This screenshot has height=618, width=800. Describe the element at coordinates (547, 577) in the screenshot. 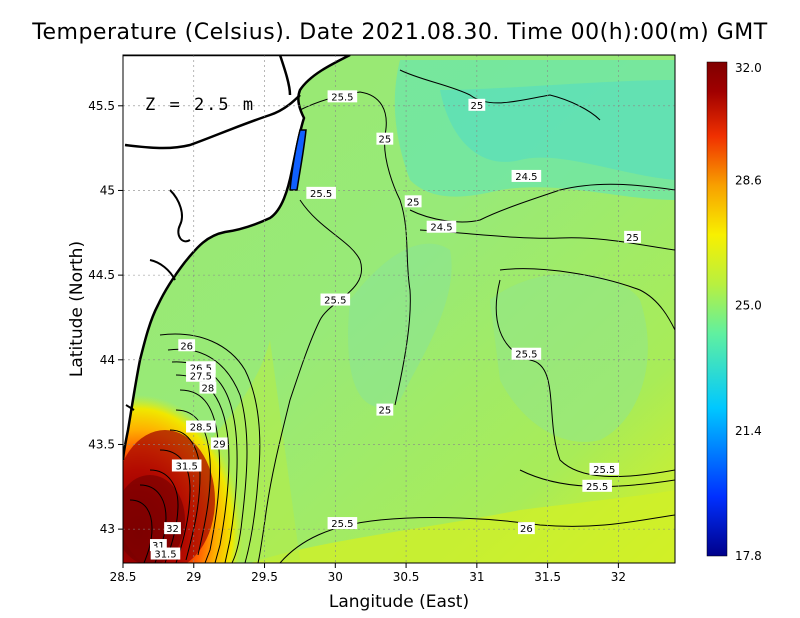

I see `x-tick-label: 31.5` at that location.